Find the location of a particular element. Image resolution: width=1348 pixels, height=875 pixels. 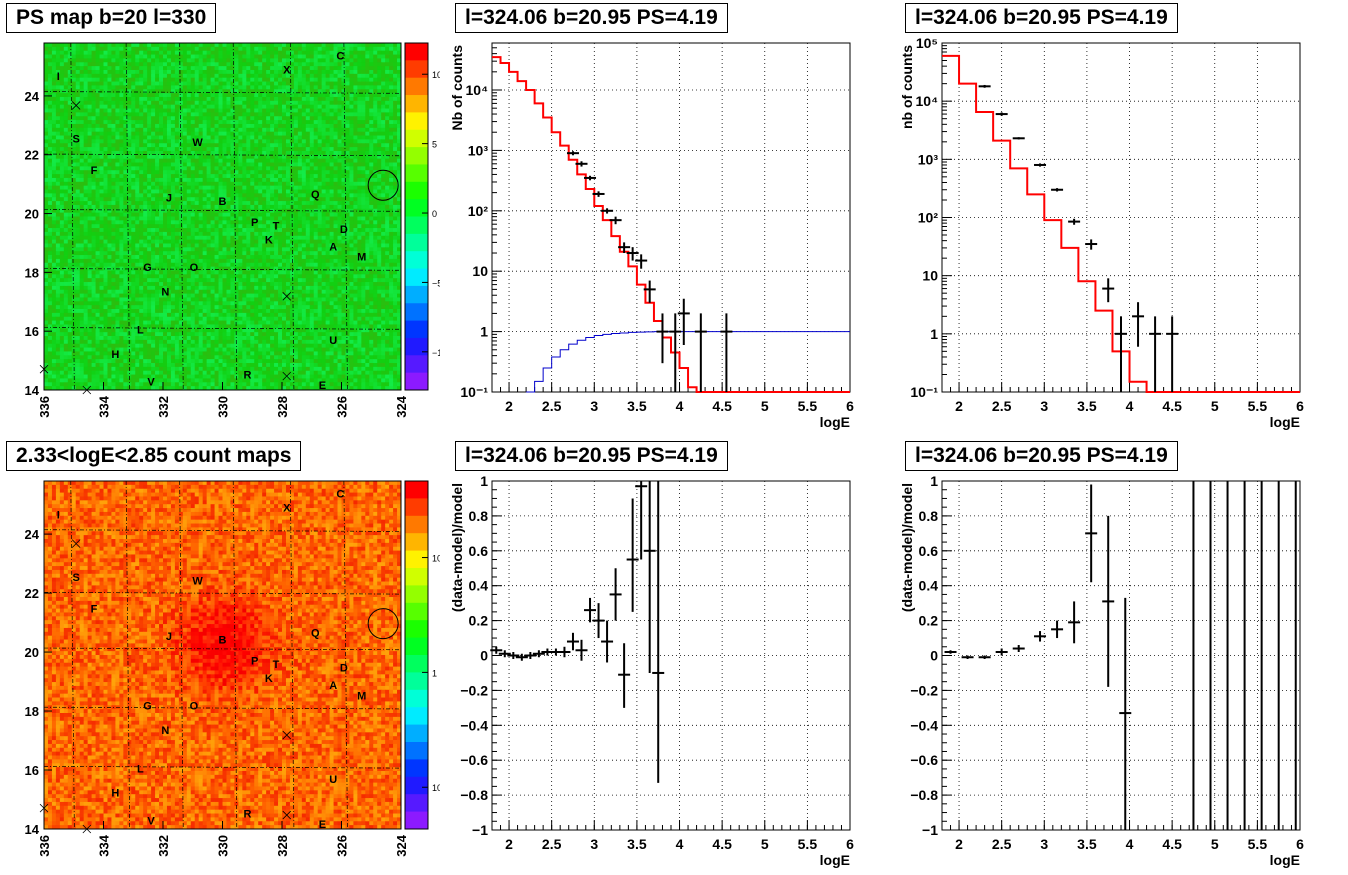

map-pixels is located at coordinates (223, 217).